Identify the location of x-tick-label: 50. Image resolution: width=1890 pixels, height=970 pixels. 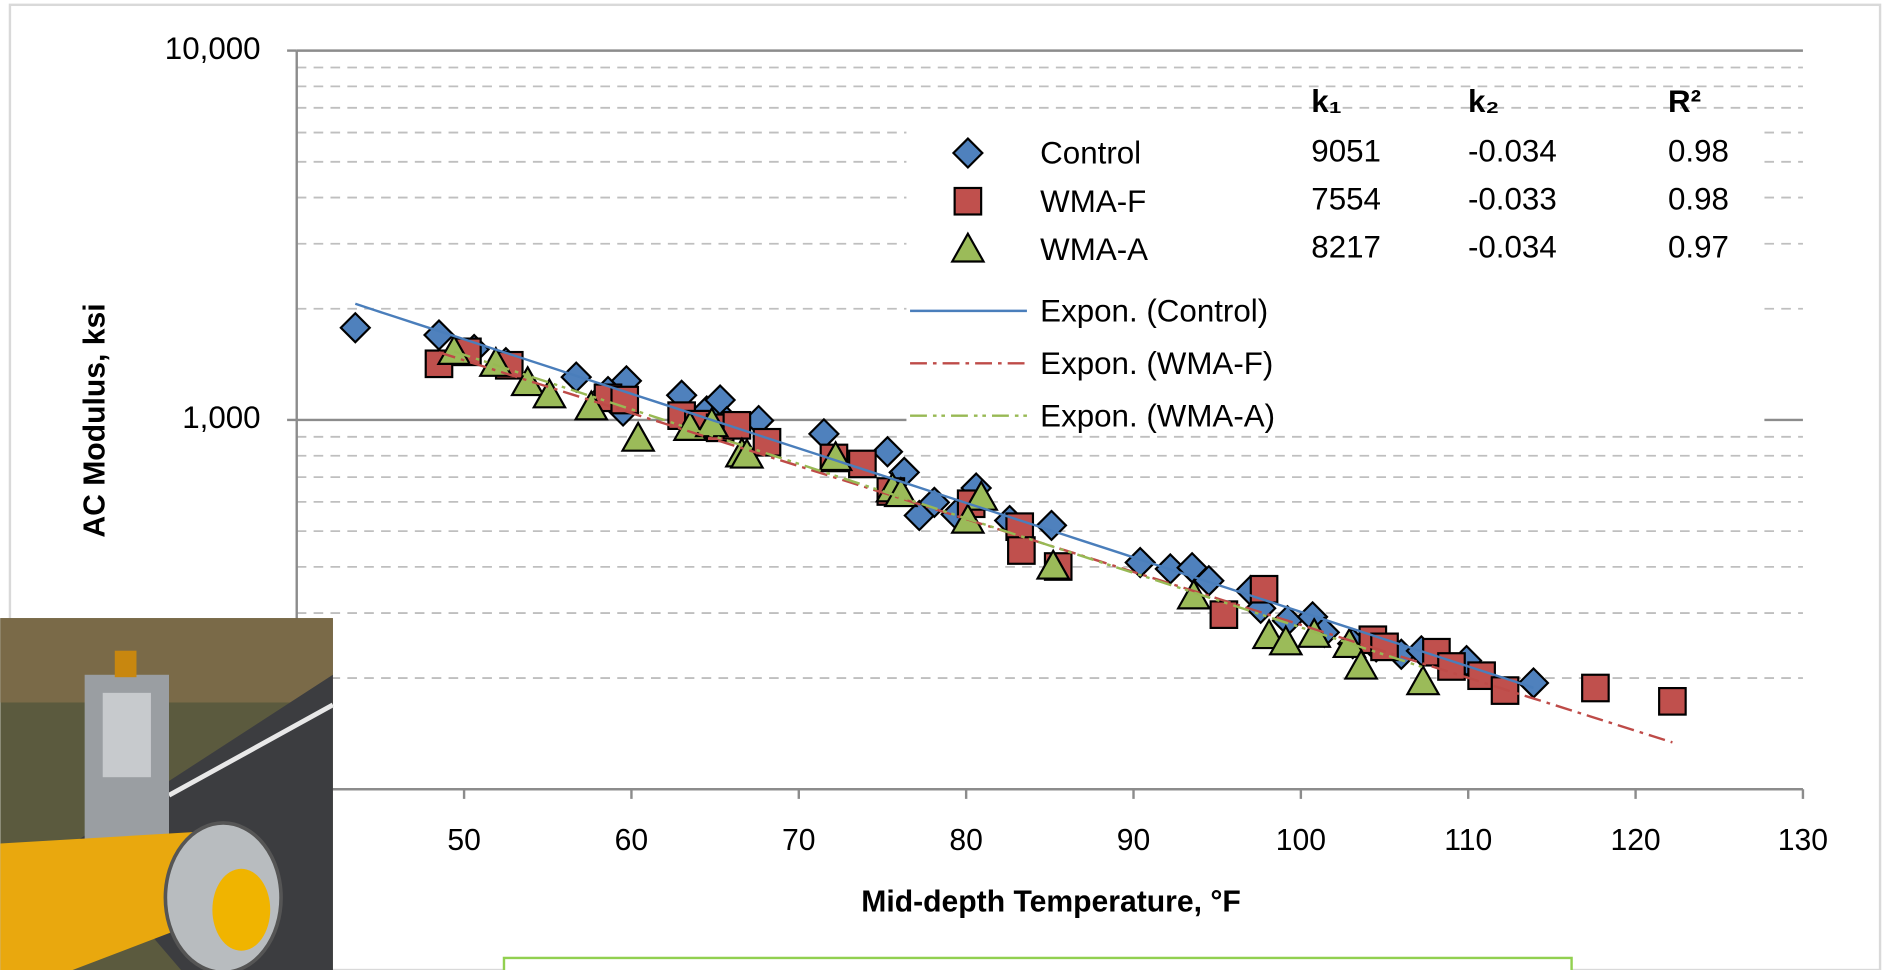
(464, 840).